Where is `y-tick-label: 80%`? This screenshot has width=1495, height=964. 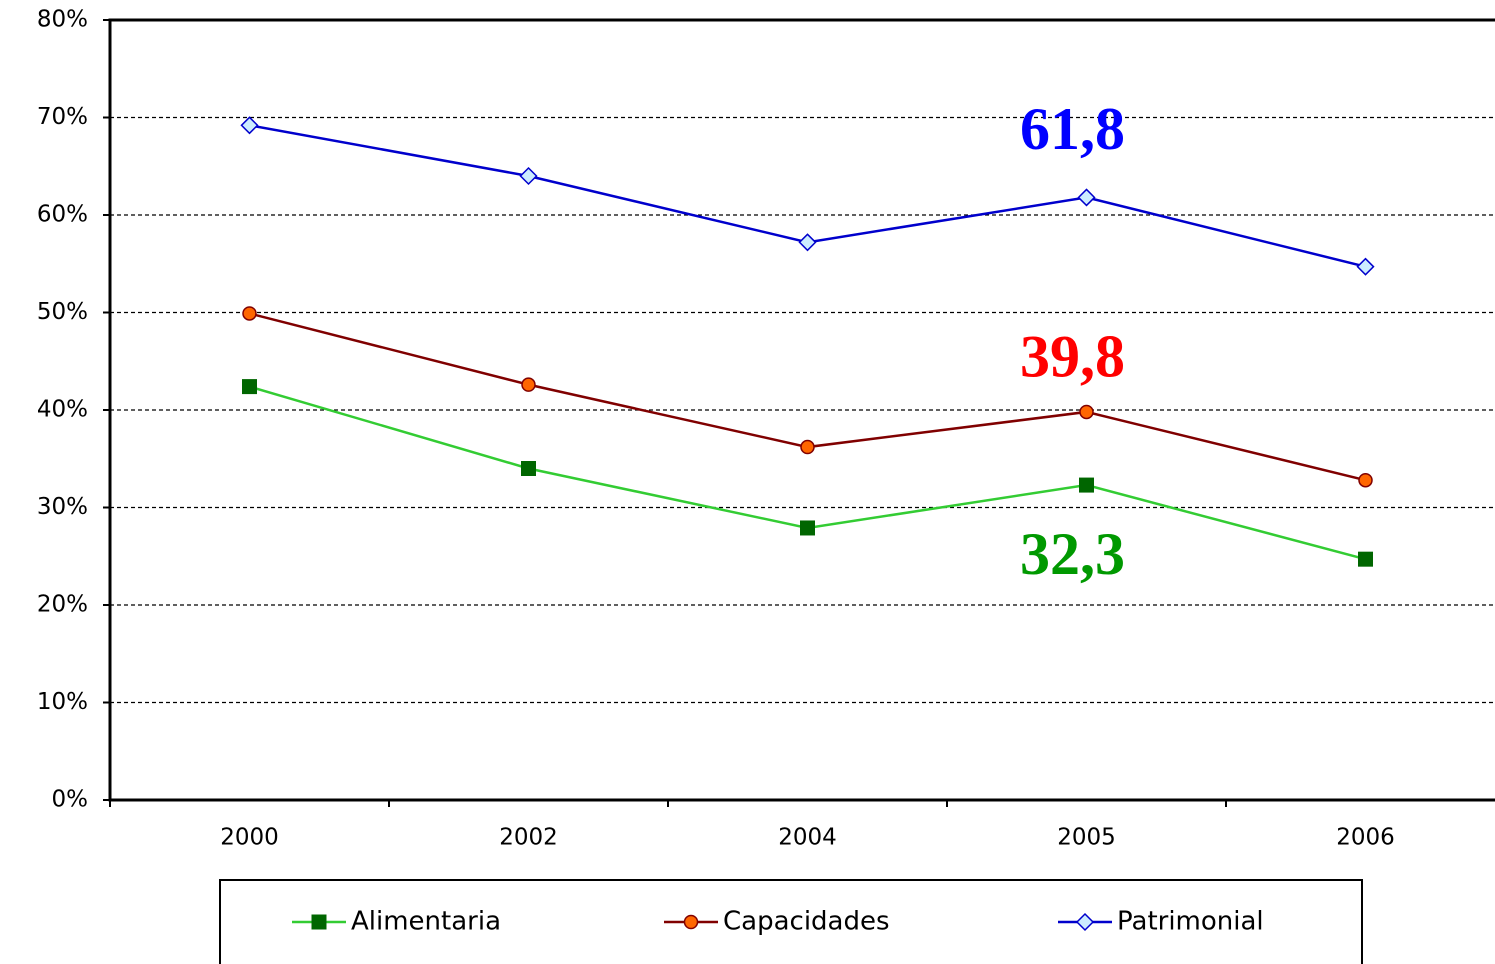
y-tick-label: 80% is located at coordinates (62, 20).